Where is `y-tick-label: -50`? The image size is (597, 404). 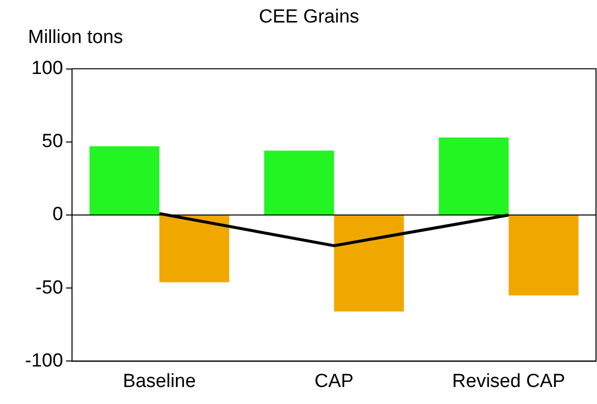 y-tick-label: -50 is located at coordinates (50, 287).